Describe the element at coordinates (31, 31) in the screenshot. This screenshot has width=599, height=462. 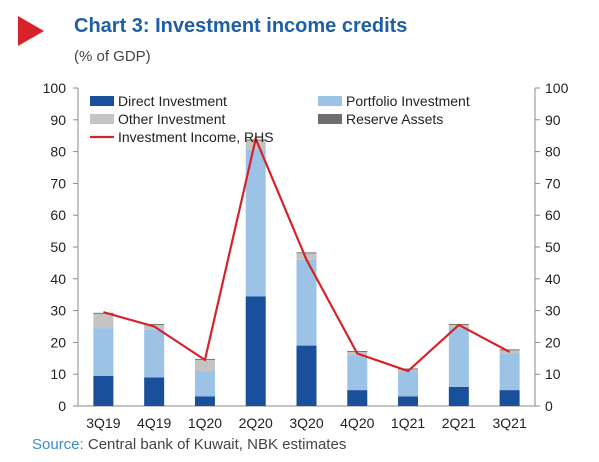
I see `red-triangle-icon` at that location.